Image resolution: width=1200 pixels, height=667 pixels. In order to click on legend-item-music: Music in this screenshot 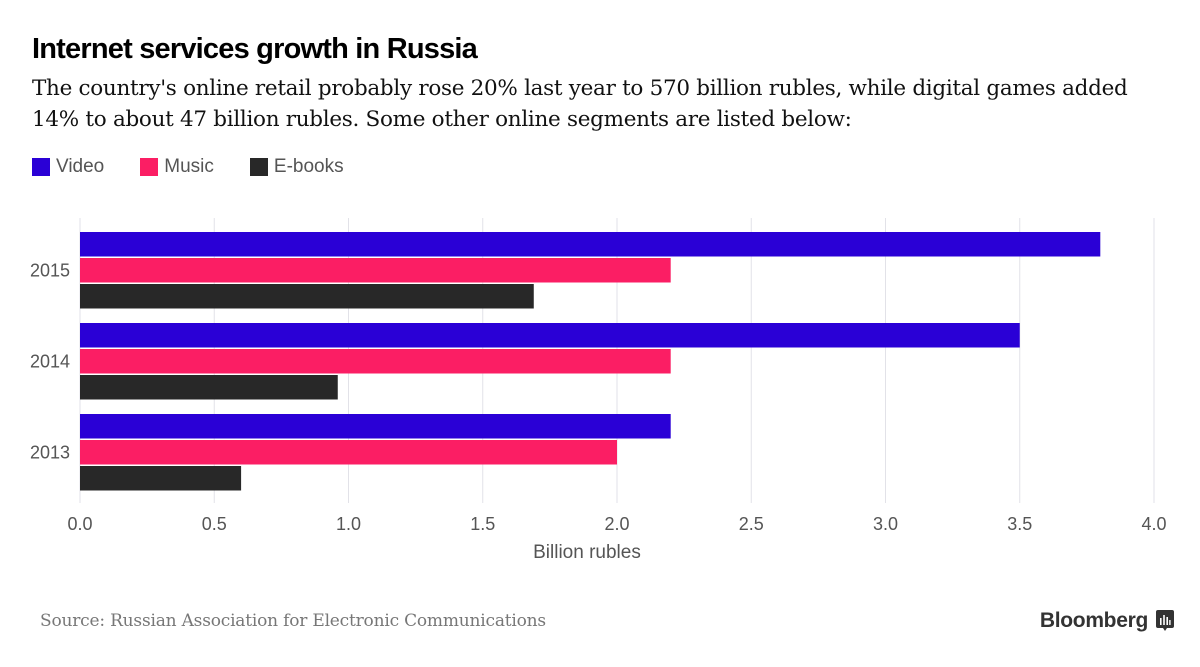, I will do `click(177, 167)`.